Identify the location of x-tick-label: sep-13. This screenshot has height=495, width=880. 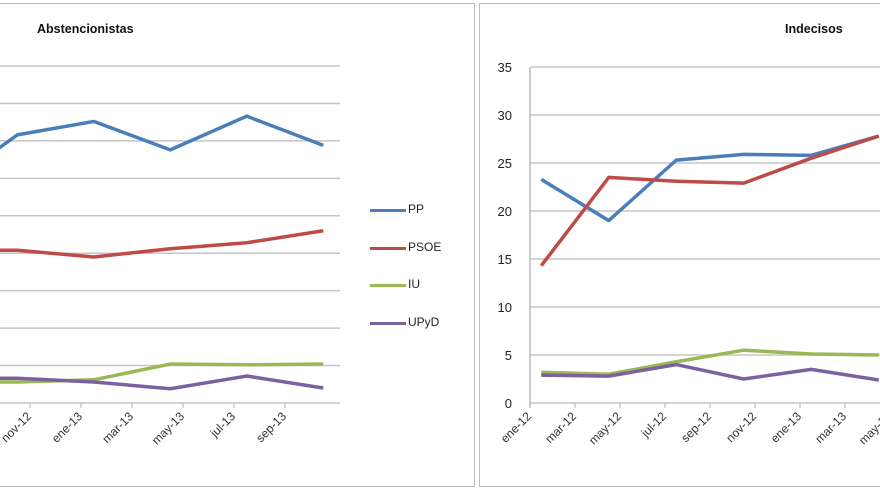
(271, 427).